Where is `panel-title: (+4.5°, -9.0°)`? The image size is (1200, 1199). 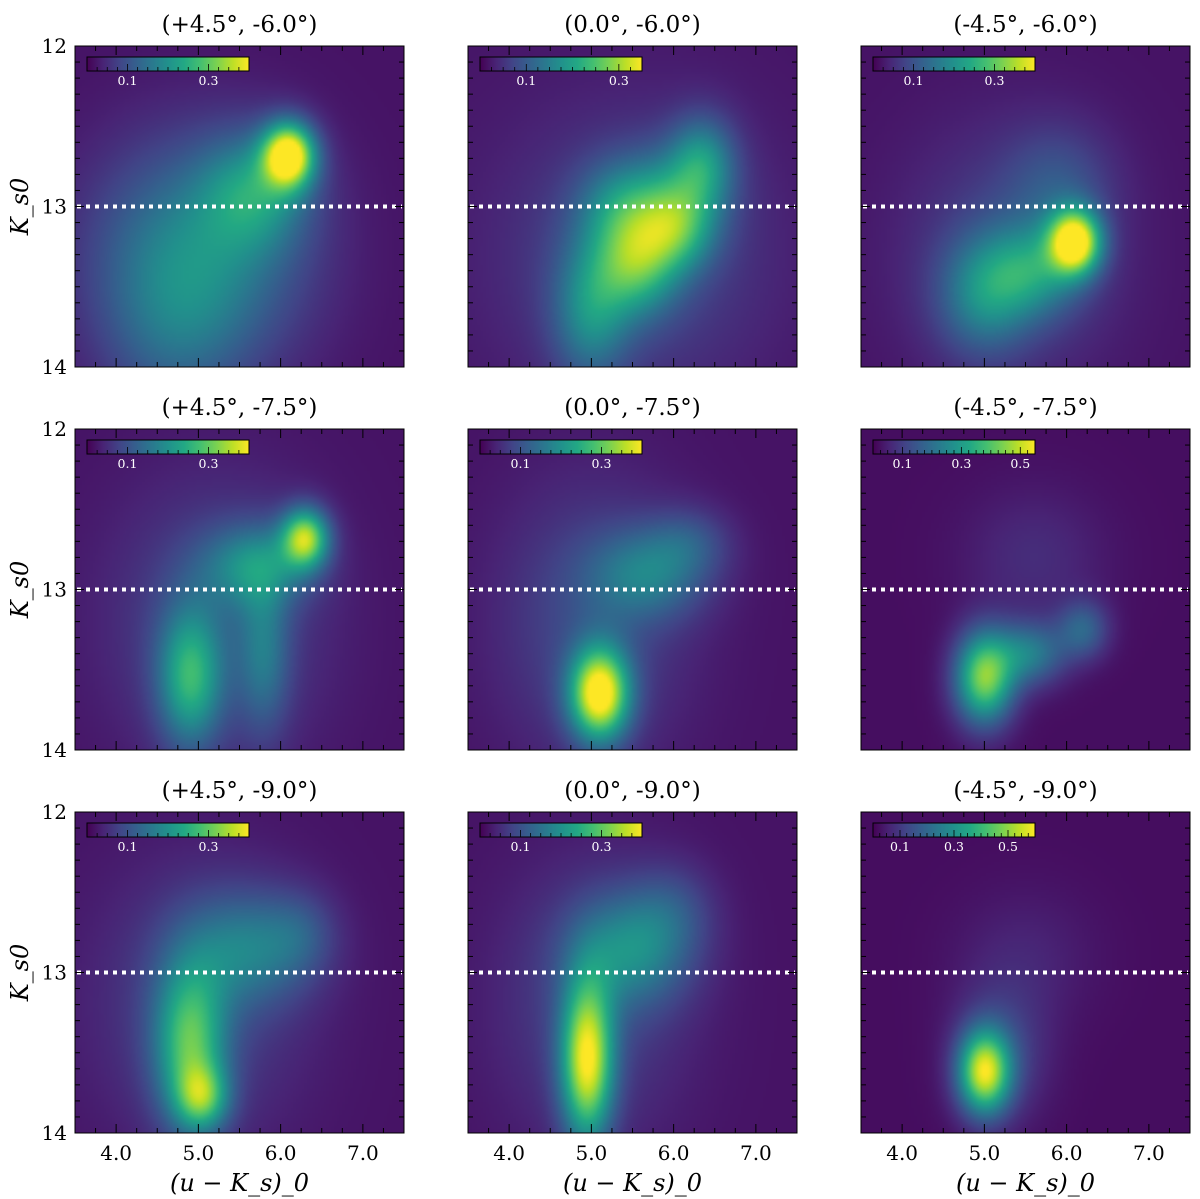 panel-title: (+4.5°, -9.0°) is located at coordinates (240, 791).